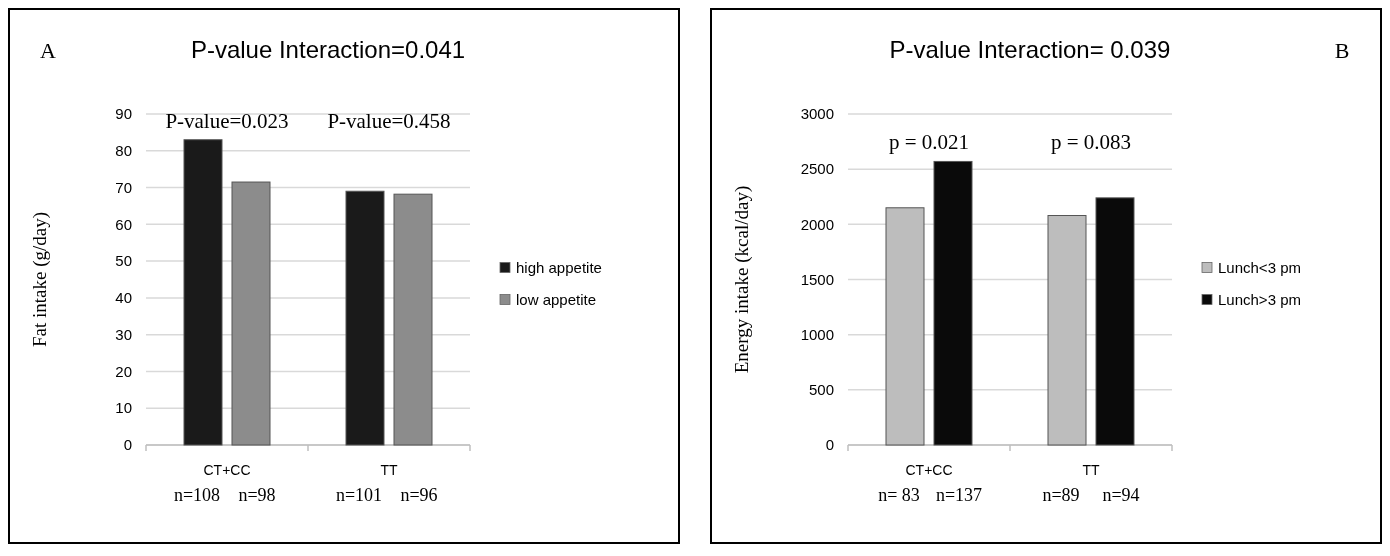 This screenshot has width=1390, height=556. What do you see at coordinates (257, 495) in the screenshot?
I see `text: n=98` at bounding box center [257, 495].